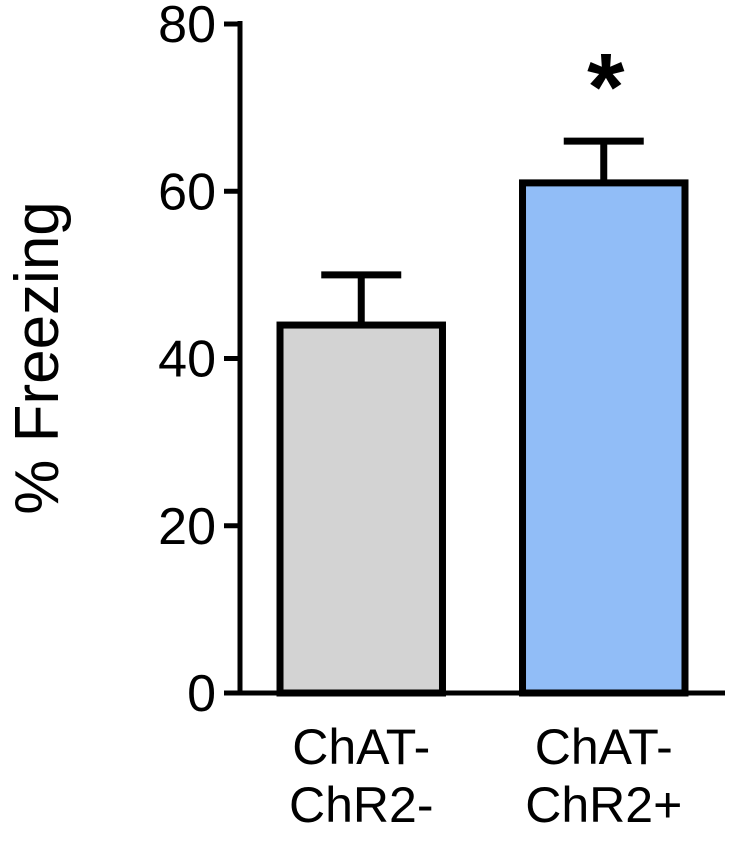  Describe the element at coordinates (201, 694) in the screenshot. I see `y-tick-label: 0` at that location.